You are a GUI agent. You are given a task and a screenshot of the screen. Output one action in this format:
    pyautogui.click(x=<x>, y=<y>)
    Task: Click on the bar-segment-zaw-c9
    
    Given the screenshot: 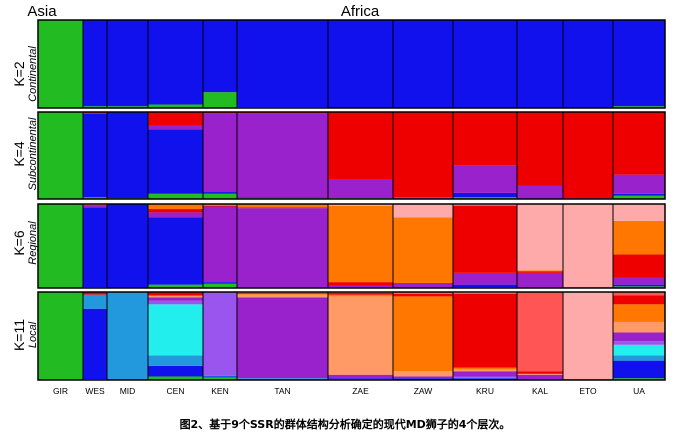 What is the action you would take?
    pyautogui.click(x=423, y=295)
    